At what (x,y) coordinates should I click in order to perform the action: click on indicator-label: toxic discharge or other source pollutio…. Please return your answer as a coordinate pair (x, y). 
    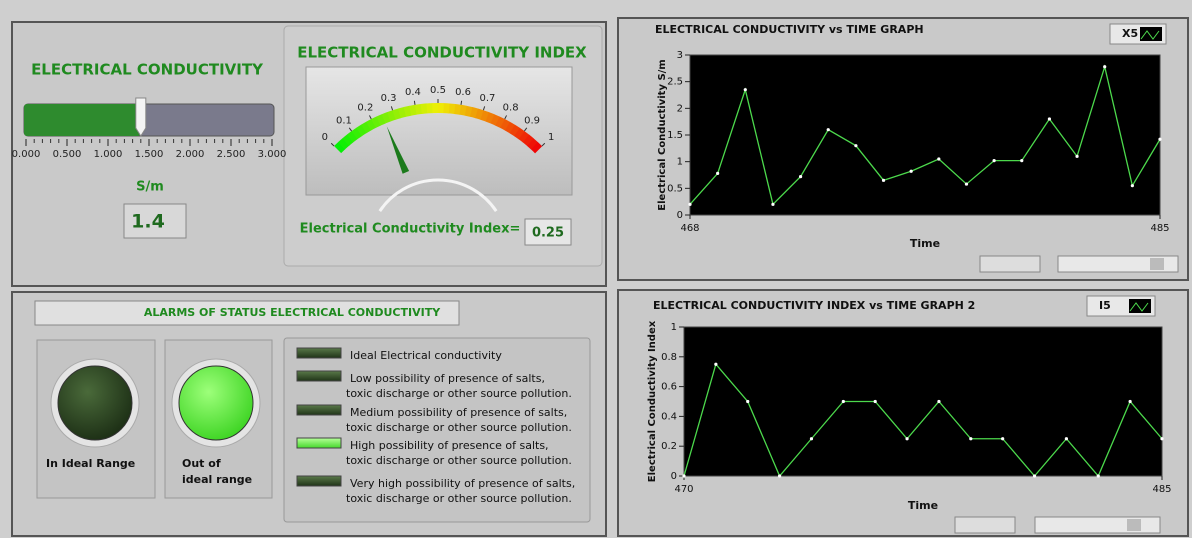
    Looking at the image, I should click on (459, 460).